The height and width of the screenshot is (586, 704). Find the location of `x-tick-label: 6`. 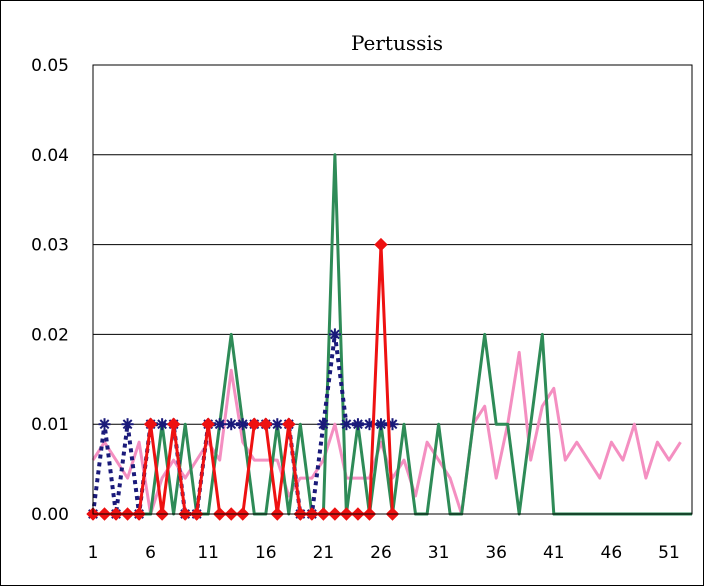

x-tick-label: 6 is located at coordinates (150, 553).